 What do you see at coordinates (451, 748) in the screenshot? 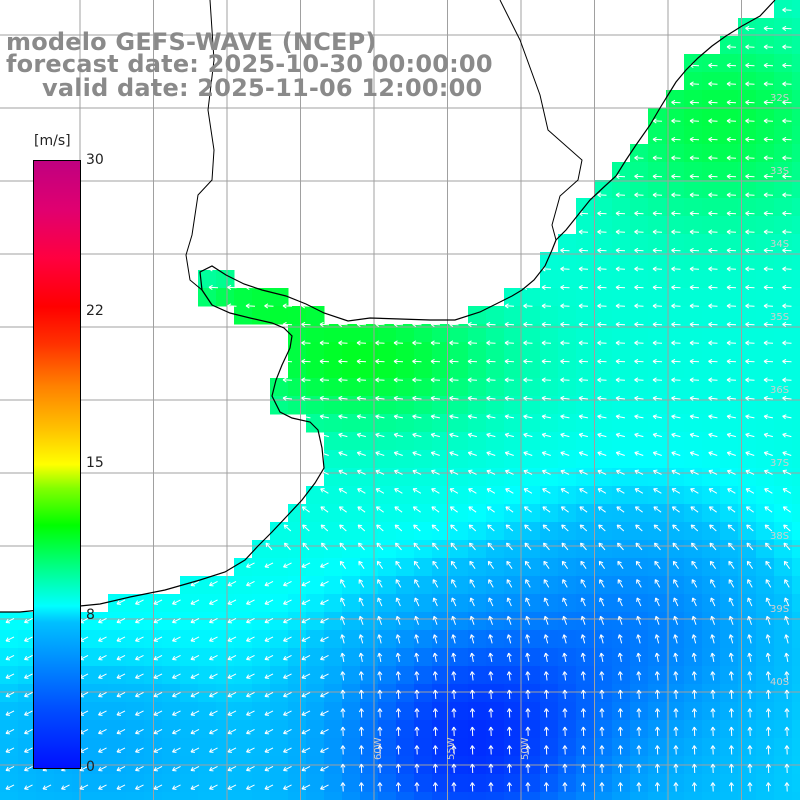
I see `lon-label: 55W` at bounding box center [451, 748].